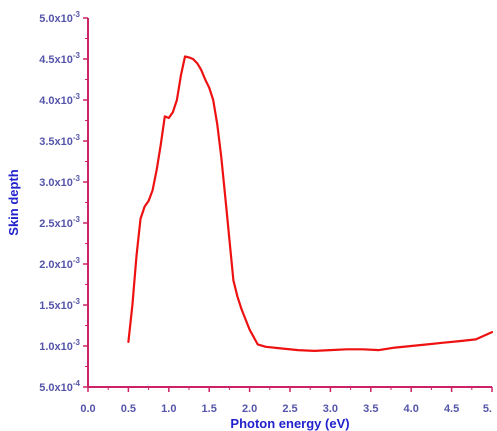 This screenshot has width=497, height=431. Describe the element at coordinates (59, 304) in the screenshot. I see `y-tick-label: 1.5x10⁻³` at that location.